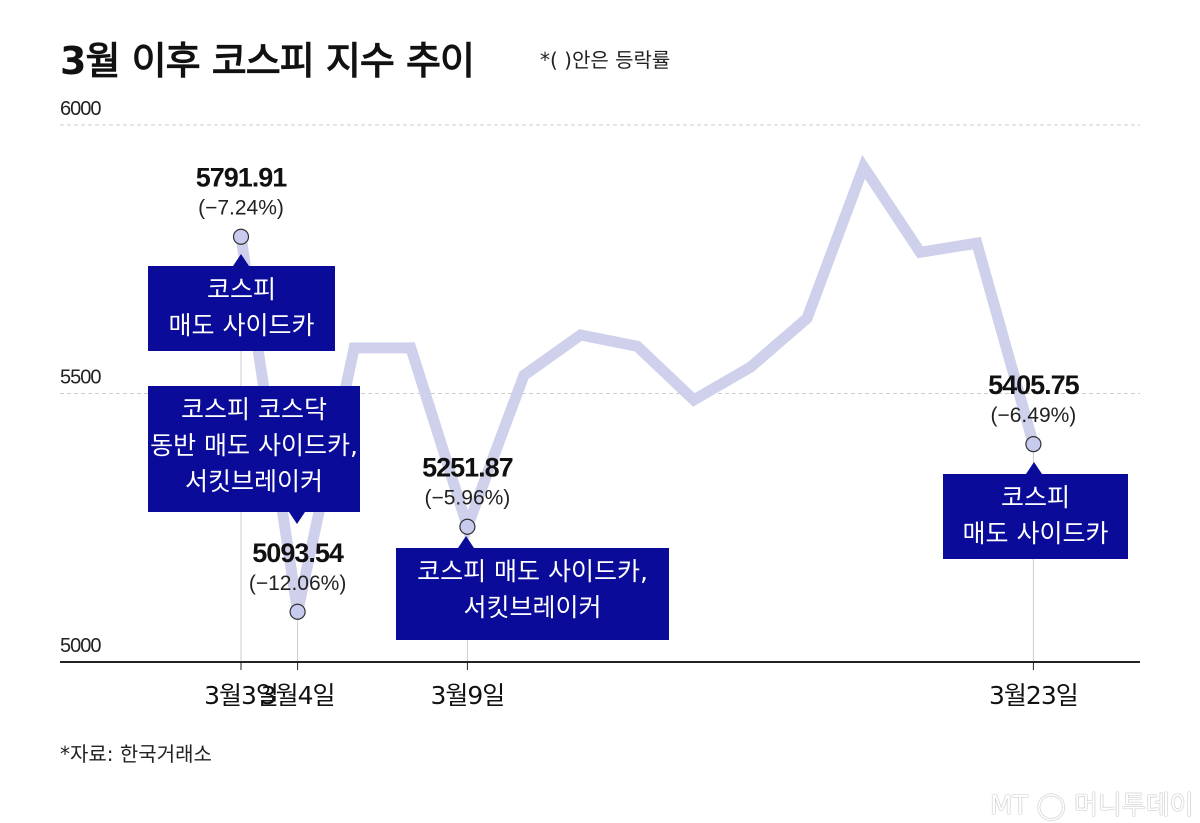 This screenshot has height=823, width=1200. What do you see at coordinates (1033, 695) in the screenshot?
I see `x-tick-label: 3월23일` at bounding box center [1033, 695].